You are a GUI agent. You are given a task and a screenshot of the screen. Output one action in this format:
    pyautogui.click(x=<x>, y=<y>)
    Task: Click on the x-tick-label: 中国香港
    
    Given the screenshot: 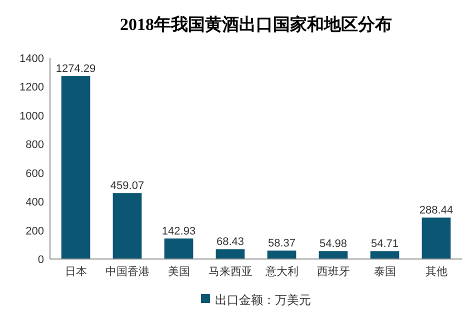 What is the action you would take?
    pyautogui.click(x=127, y=271)
    